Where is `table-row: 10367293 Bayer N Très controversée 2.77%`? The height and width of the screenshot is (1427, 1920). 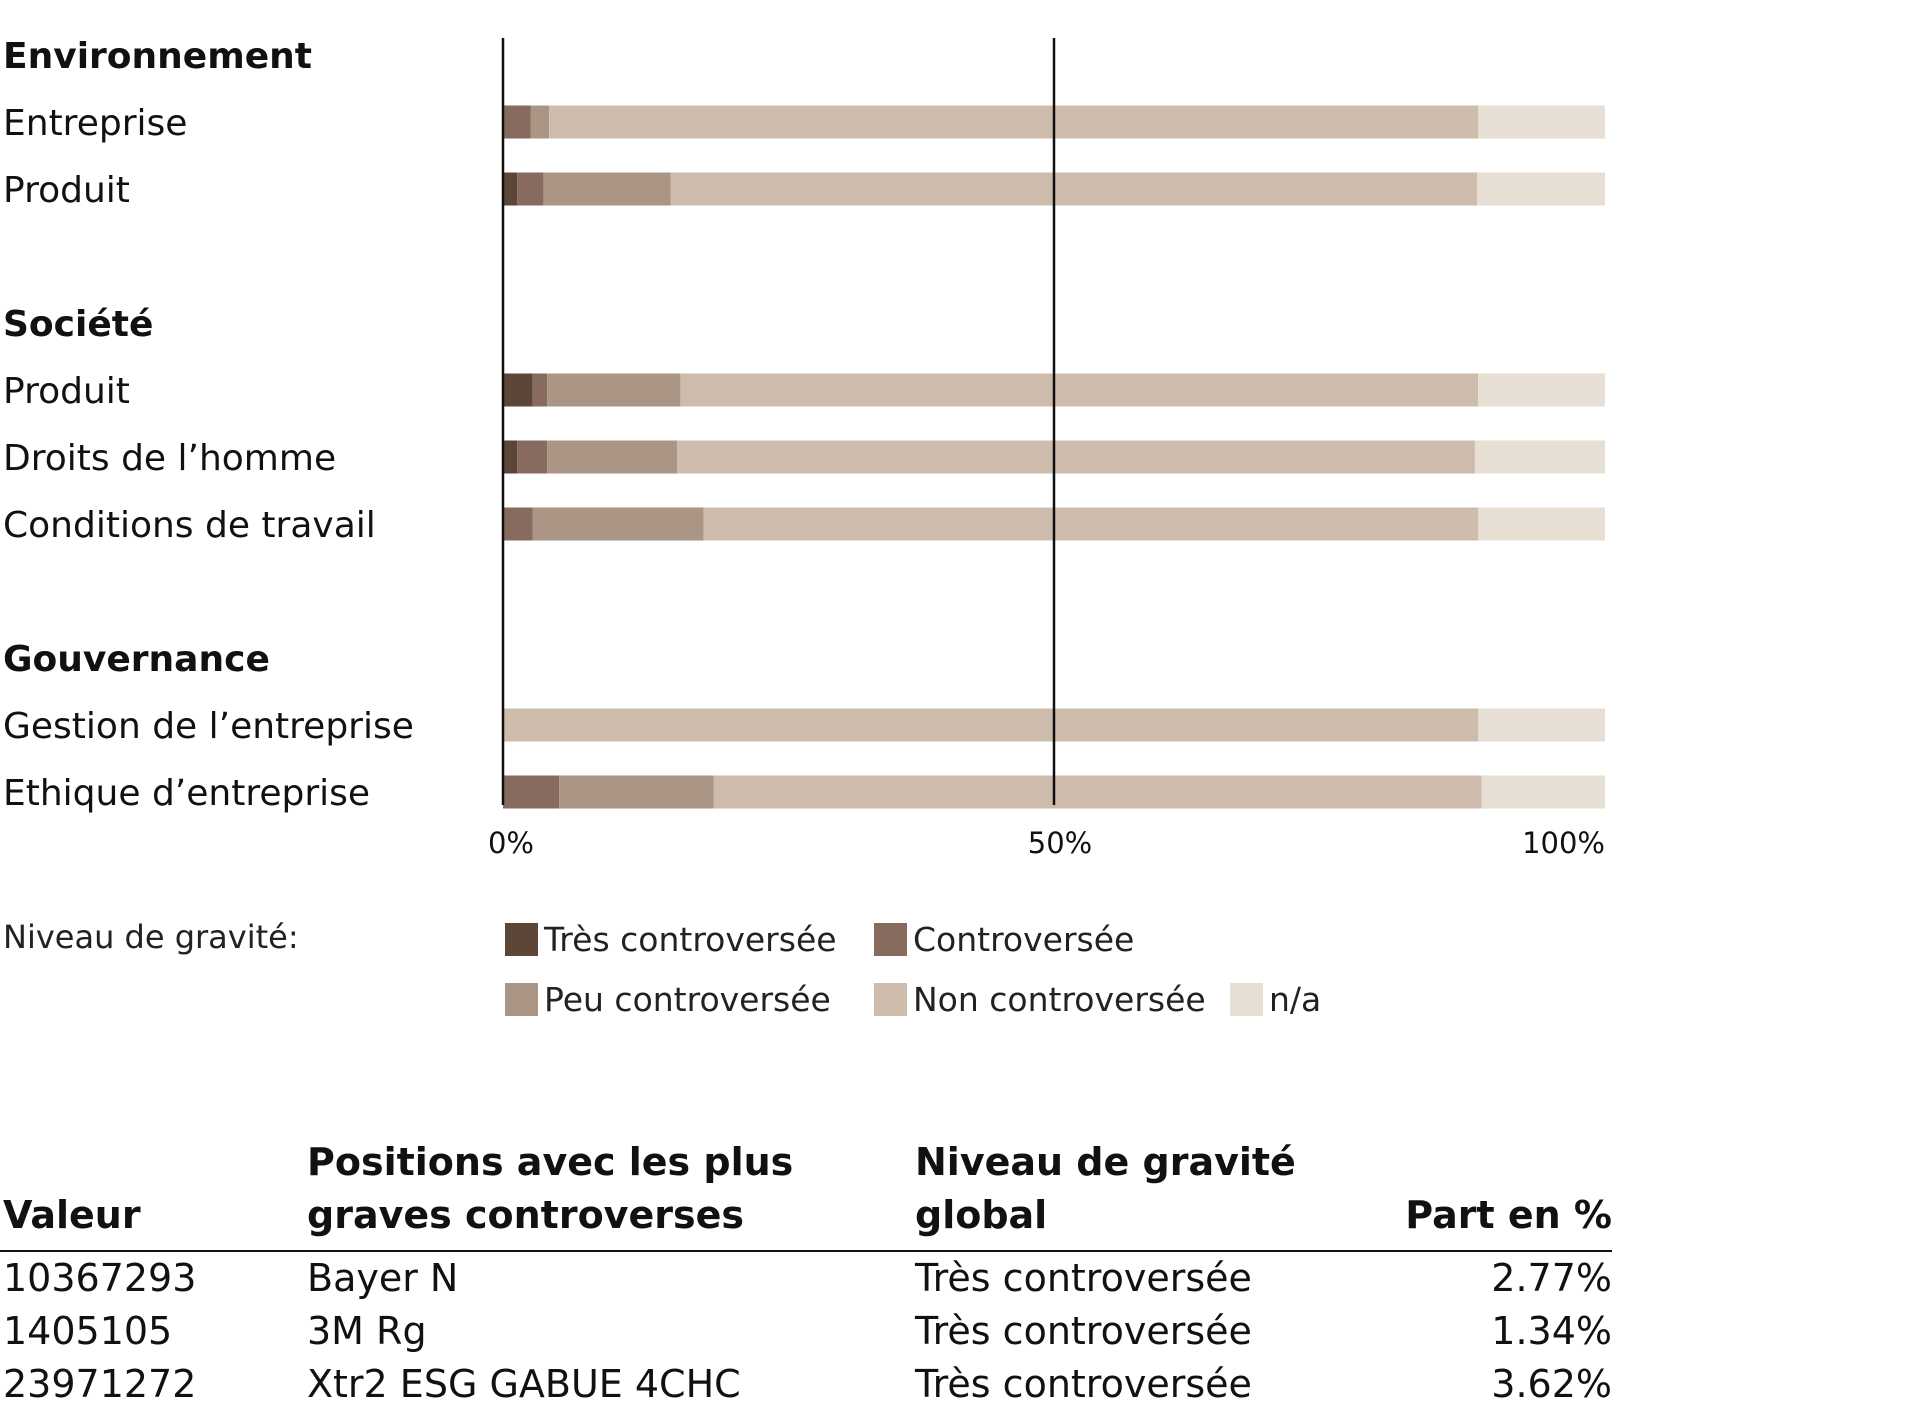
table-row: 10367293 Bayer N Très controversée 2.77% is located at coordinates (806, 1278).